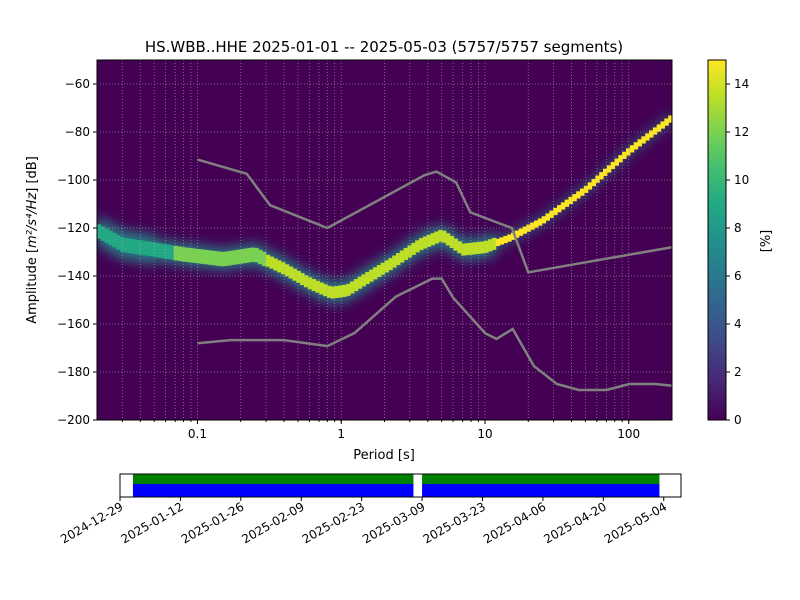  Describe the element at coordinates (333, 522) in the screenshot. I see `timeline-tick-label: 2025-02-23` at that location.